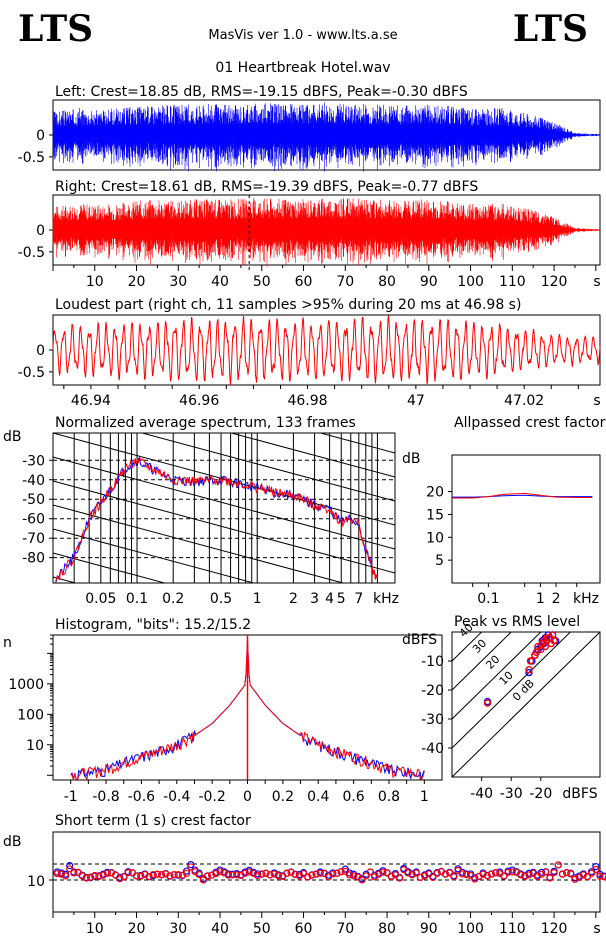 The width and height of the screenshot is (606, 945). Describe the element at coordinates (304, 929) in the screenshot. I see `short_term_crest-xtick-label: 60` at that location.